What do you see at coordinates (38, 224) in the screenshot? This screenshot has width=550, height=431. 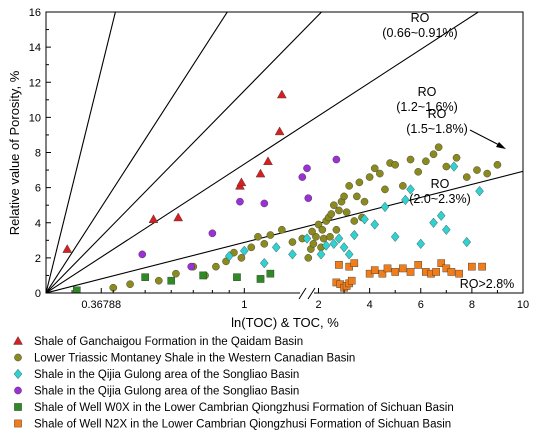 I see `y-tick-label: 4` at bounding box center [38, 224].